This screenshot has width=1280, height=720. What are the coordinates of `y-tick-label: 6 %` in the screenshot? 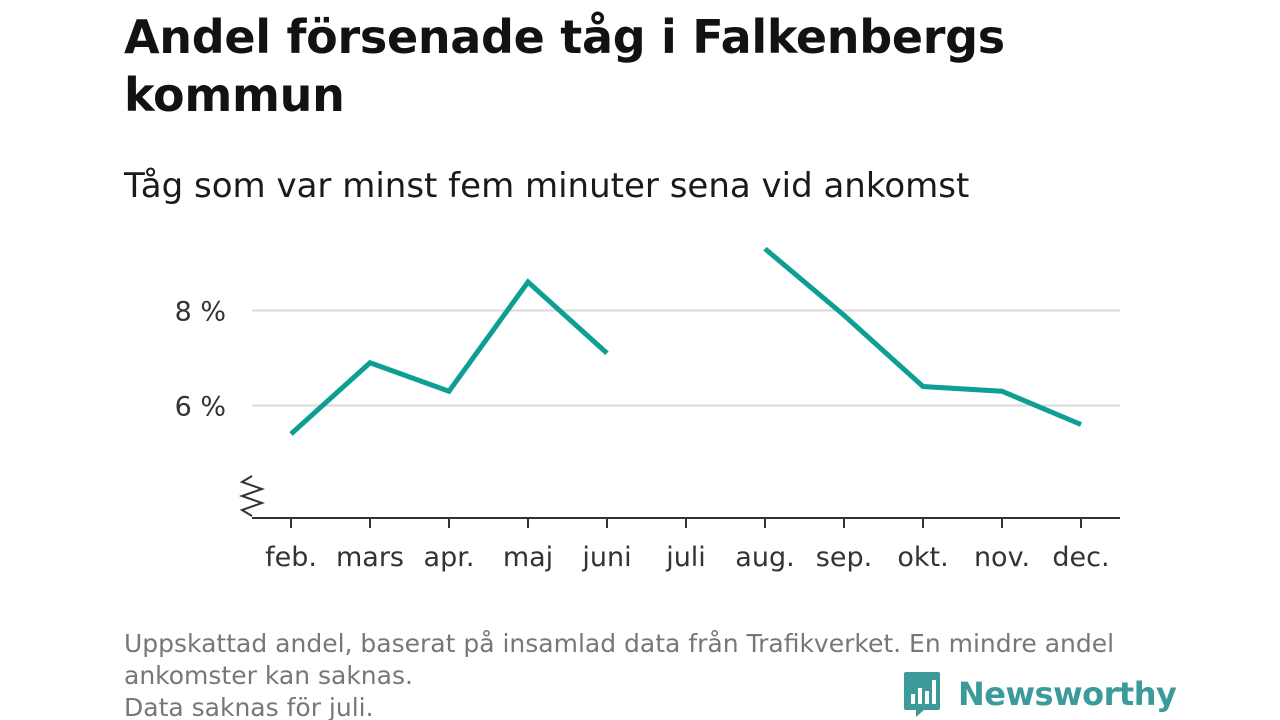 It's located at (200, 407).